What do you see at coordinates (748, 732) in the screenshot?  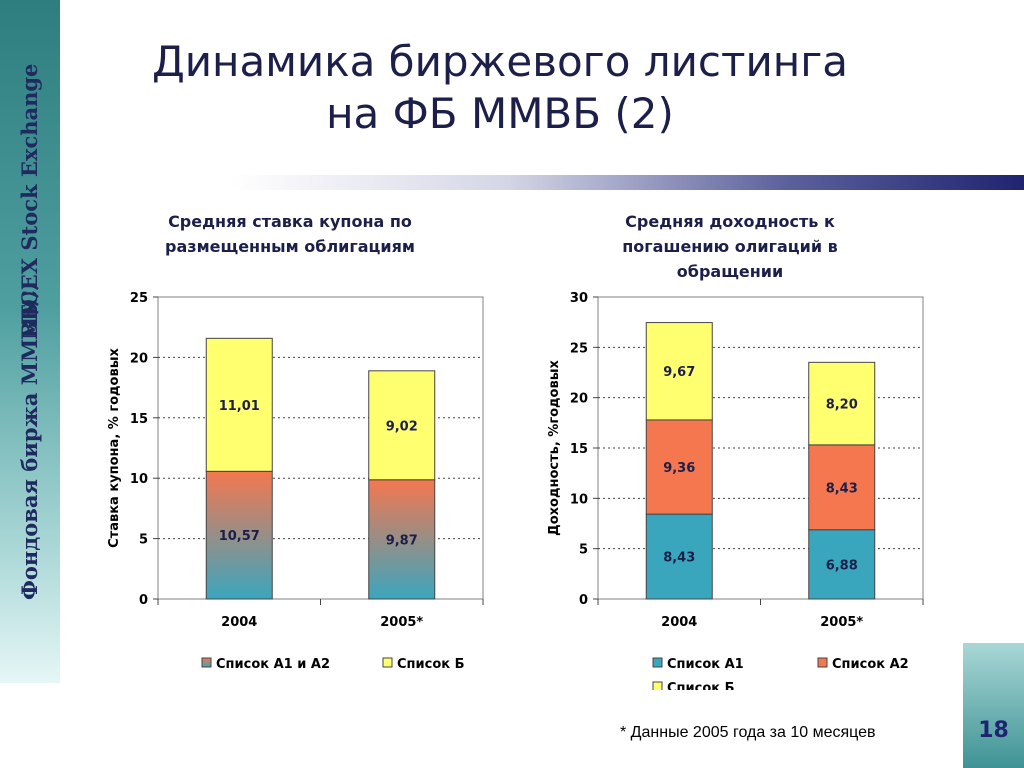 I see `footnote: * Данные 2005 года за 10 месяцев` at bounding box center [748, 732].